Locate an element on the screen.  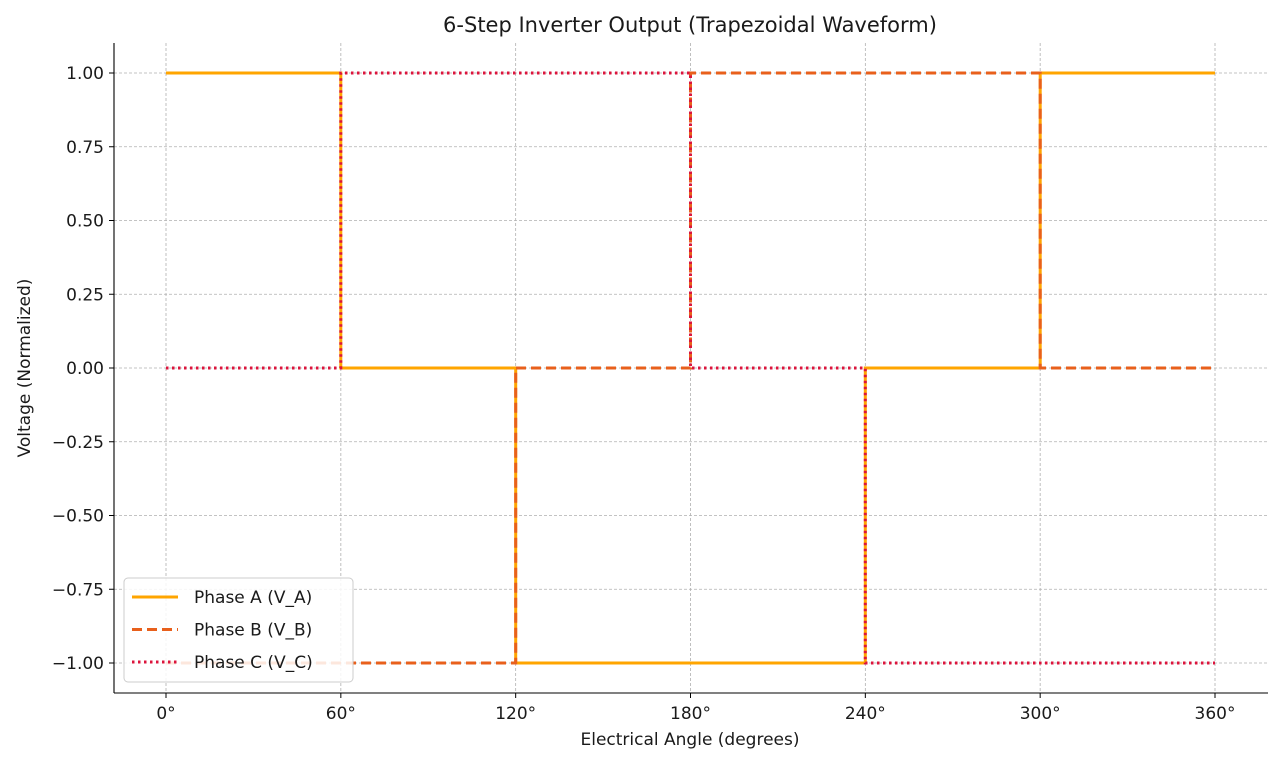
y-tick-label: −0.75 is located at coordinates (78, 590).